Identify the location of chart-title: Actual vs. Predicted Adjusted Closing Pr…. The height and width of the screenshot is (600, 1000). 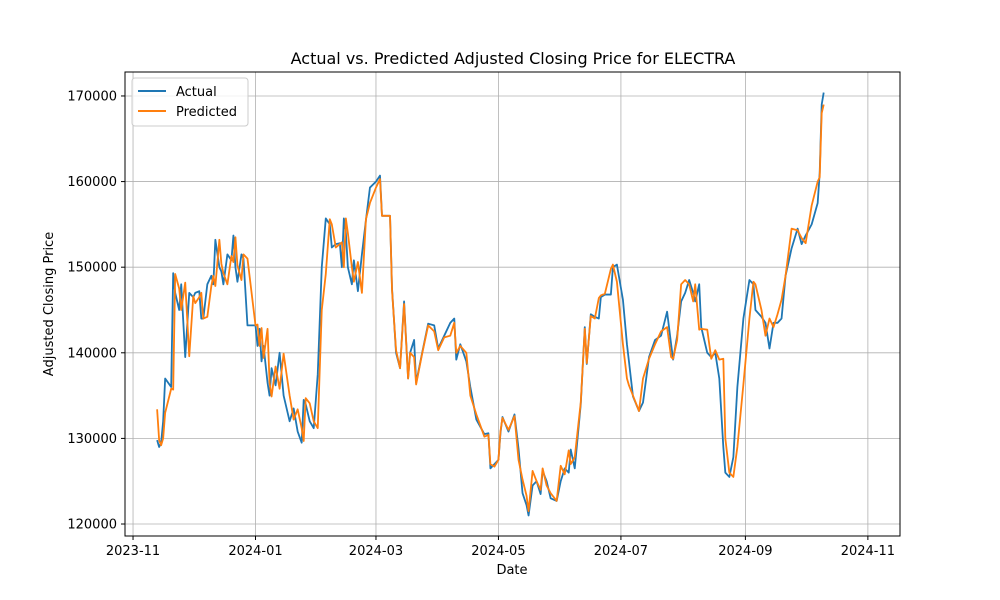
(513, 58).